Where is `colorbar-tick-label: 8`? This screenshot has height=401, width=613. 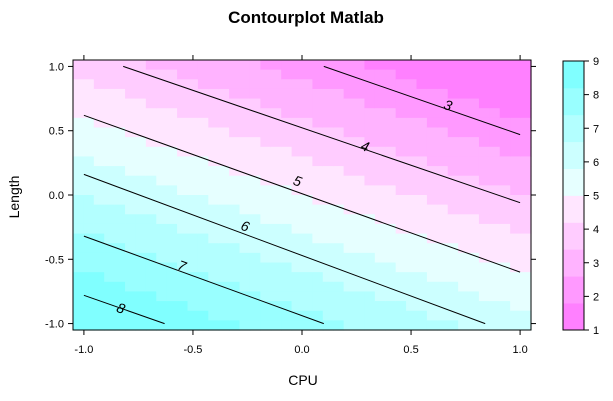 colorbar-tick-label: 8 is located at coordinates (596, 96).